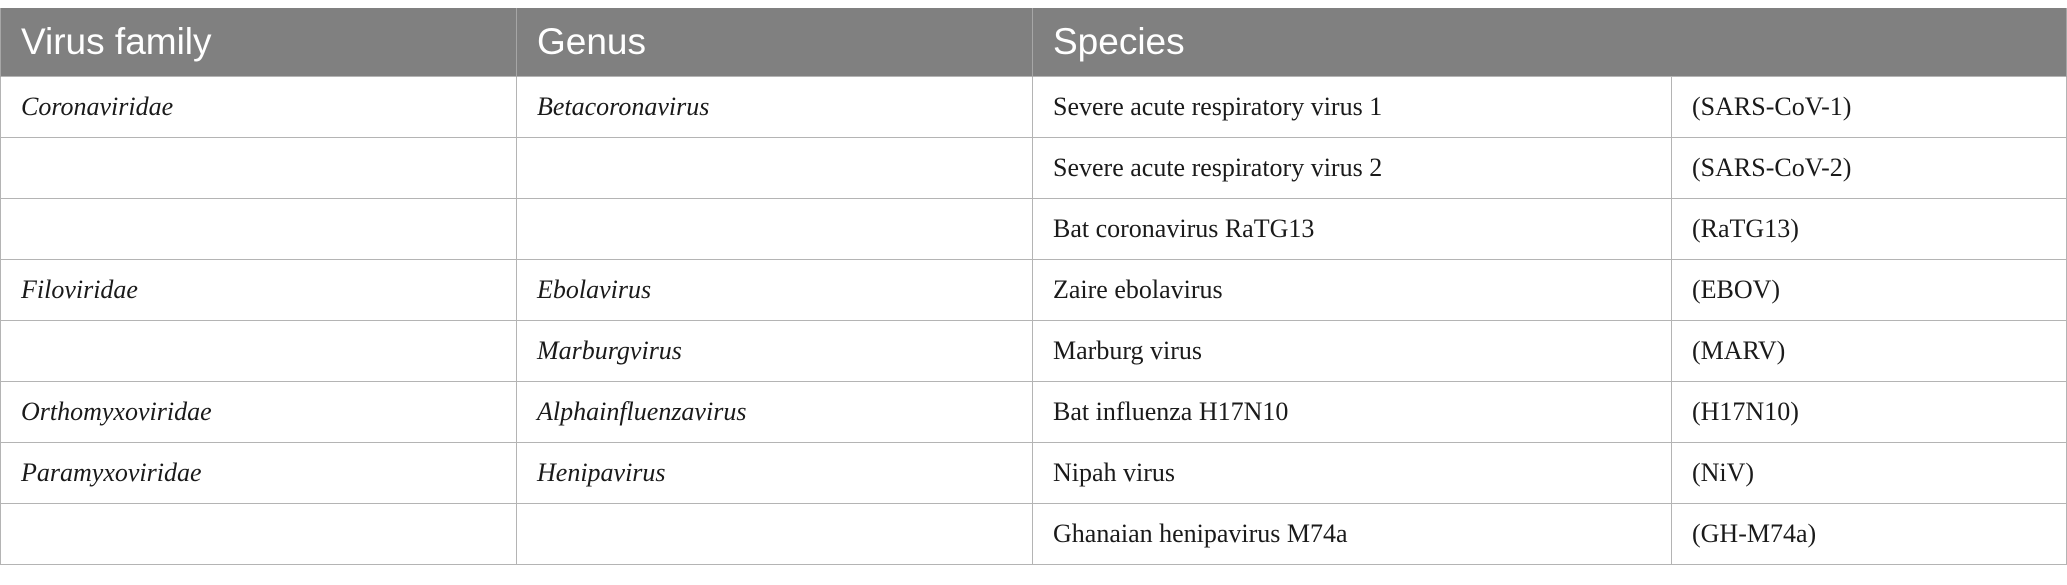 The image size is (2067, 585). I want to click on cell-family: Filoviridae, so click(258, 290).